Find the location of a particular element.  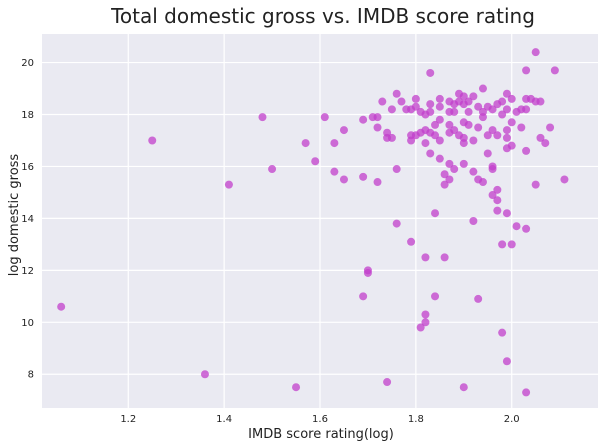

x-axis-label: IMDB score rating(log) is located at coordinates (321, 434).